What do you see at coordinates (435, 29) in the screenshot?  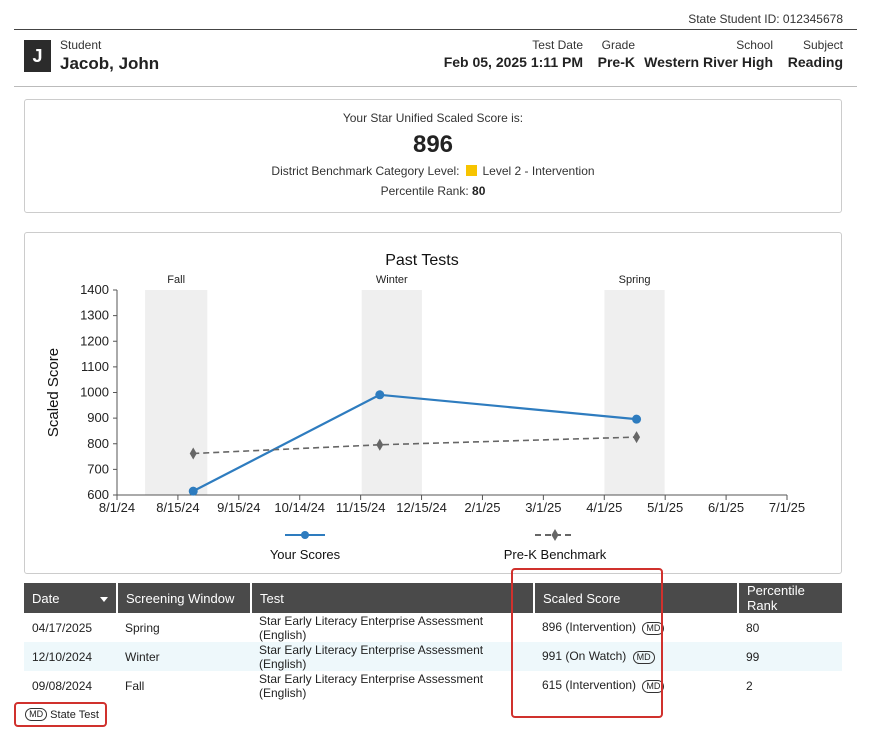 I see `header-divider` at bounding box center [435, 29].